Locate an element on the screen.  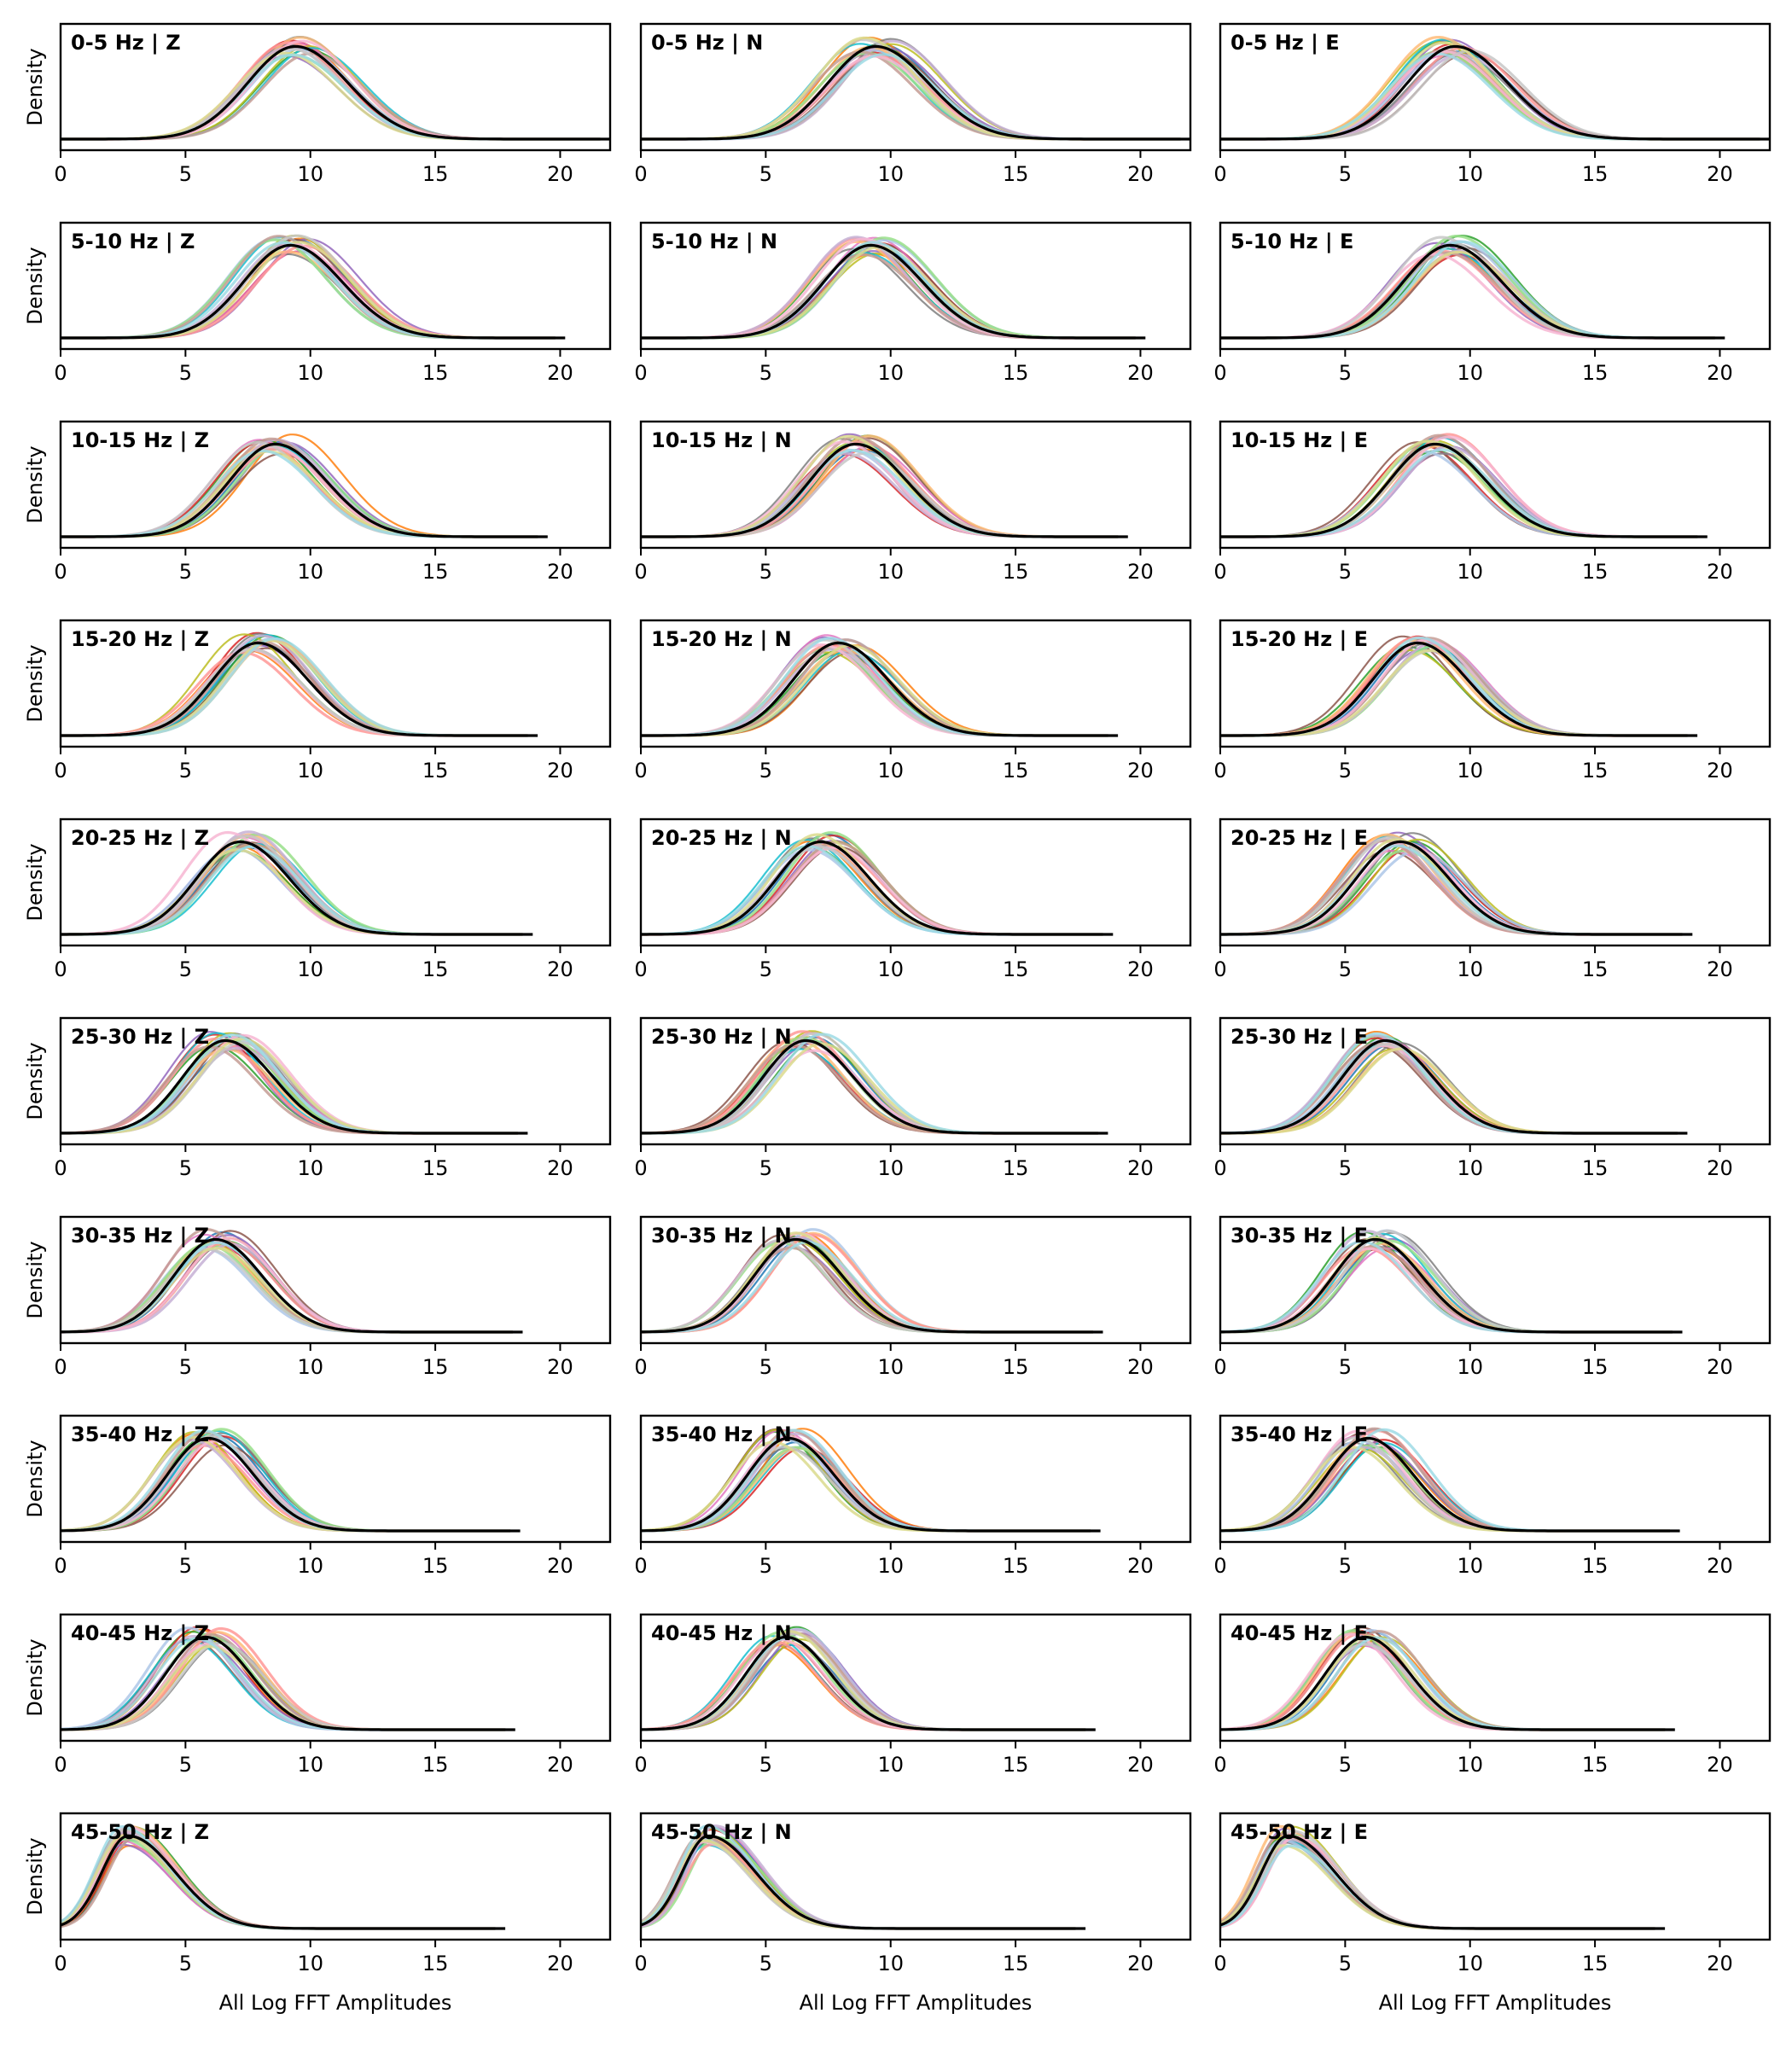
panel-title: 30-35 Hz | E is located at coordinates (1299, 1236).